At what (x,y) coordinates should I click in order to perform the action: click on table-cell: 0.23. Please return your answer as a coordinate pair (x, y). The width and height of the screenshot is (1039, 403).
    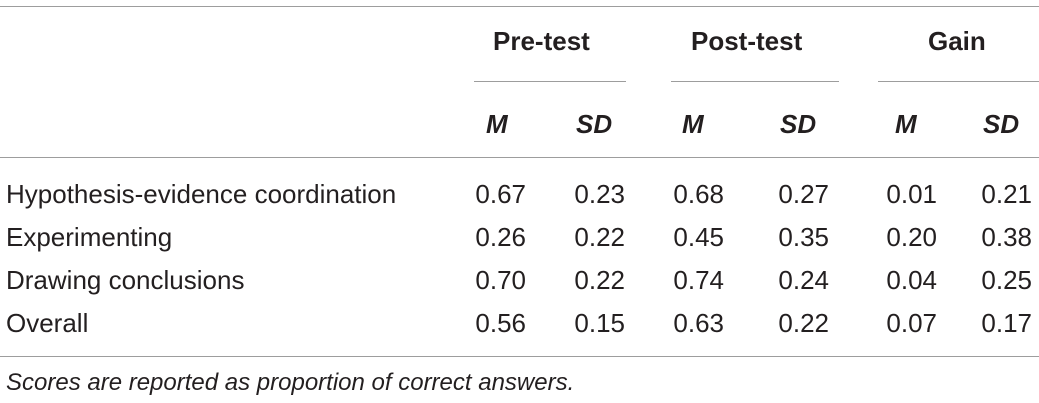
    Looking at the image, I should click on (599, 194).